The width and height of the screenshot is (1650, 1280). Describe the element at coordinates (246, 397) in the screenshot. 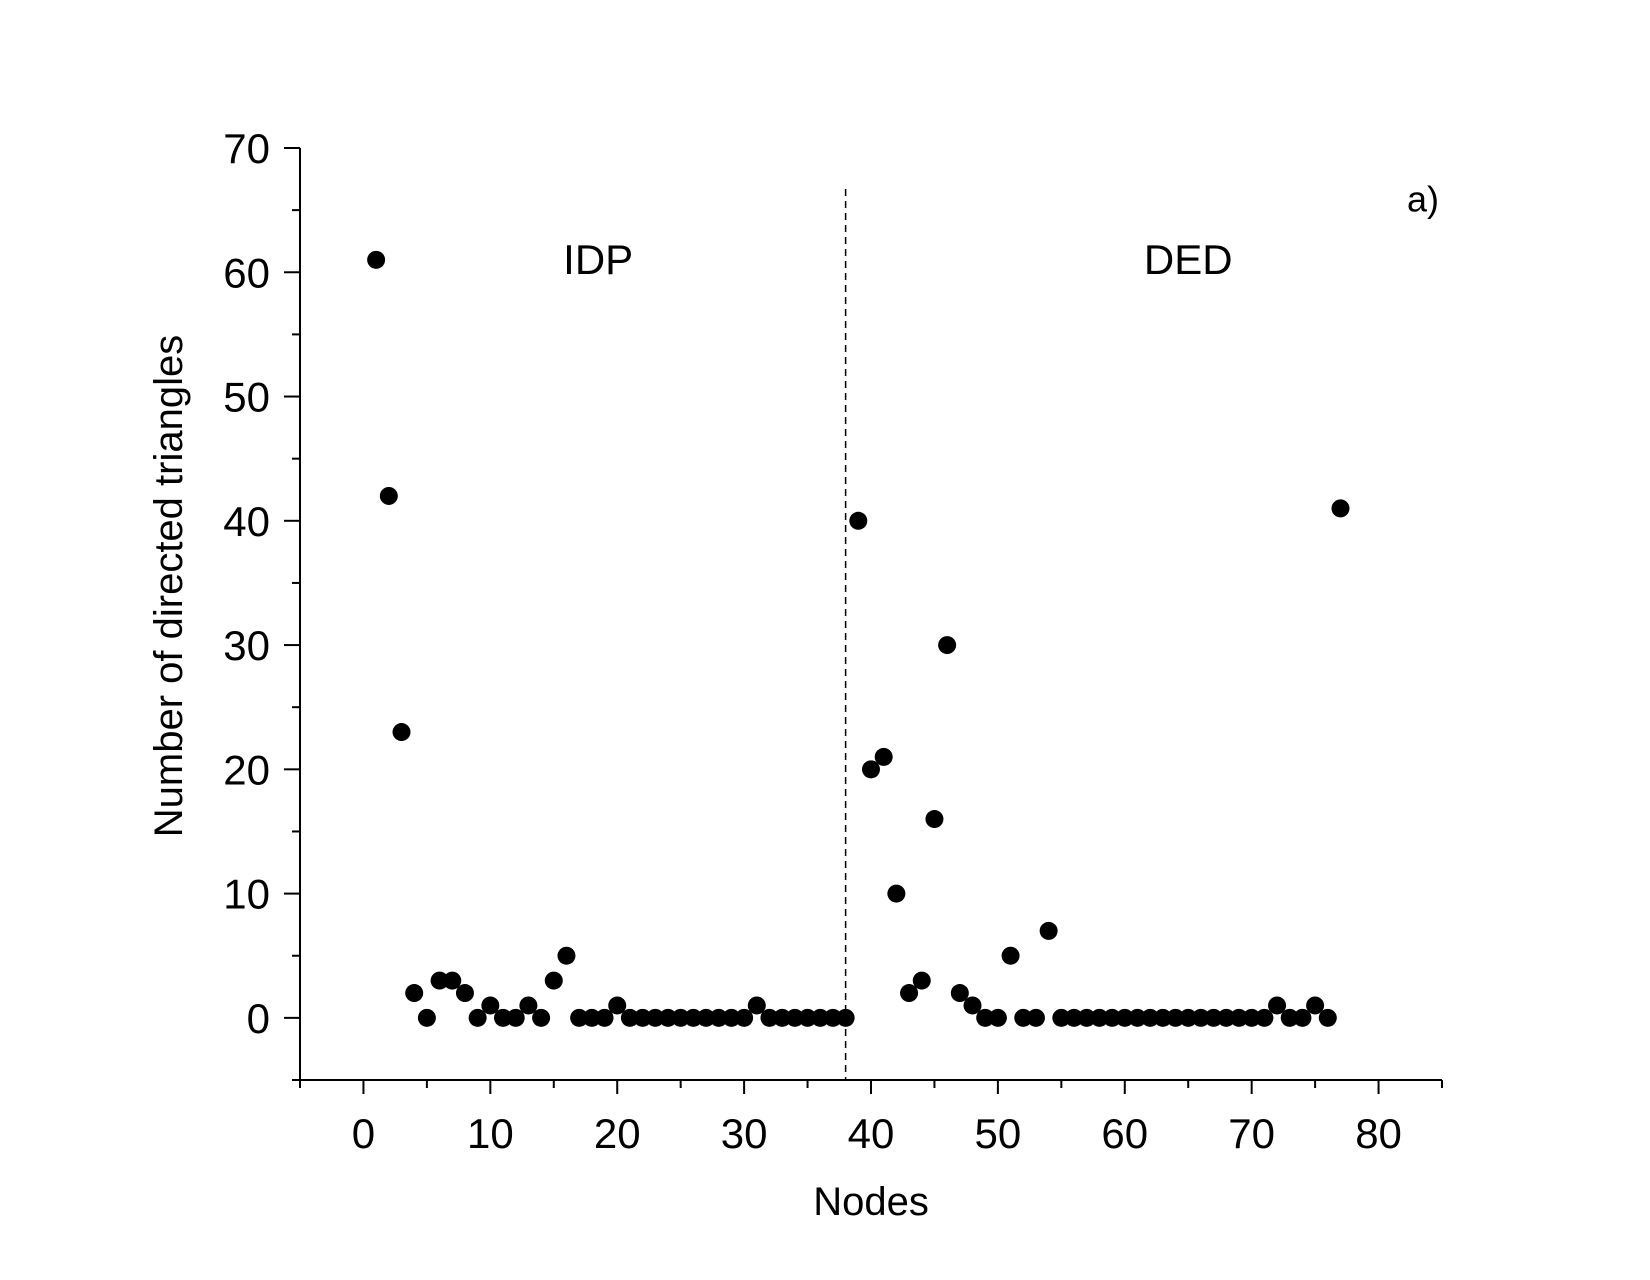

I see `y-tick-label: 50` at that location.